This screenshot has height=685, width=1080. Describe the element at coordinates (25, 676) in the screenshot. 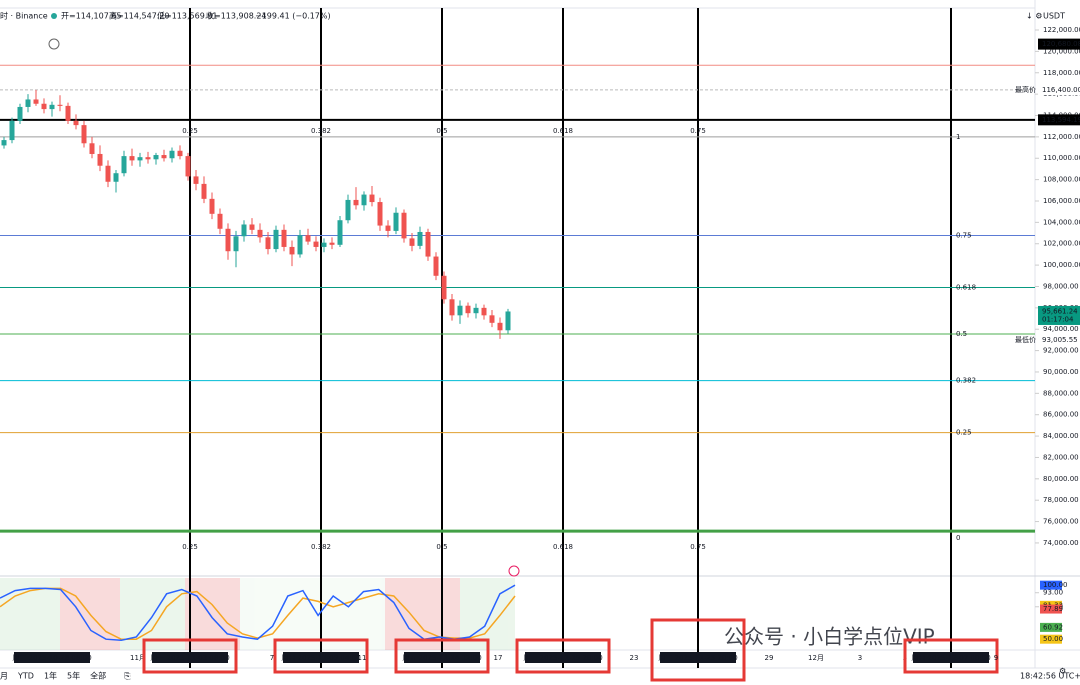

I see `range-button: YTD` at that location.